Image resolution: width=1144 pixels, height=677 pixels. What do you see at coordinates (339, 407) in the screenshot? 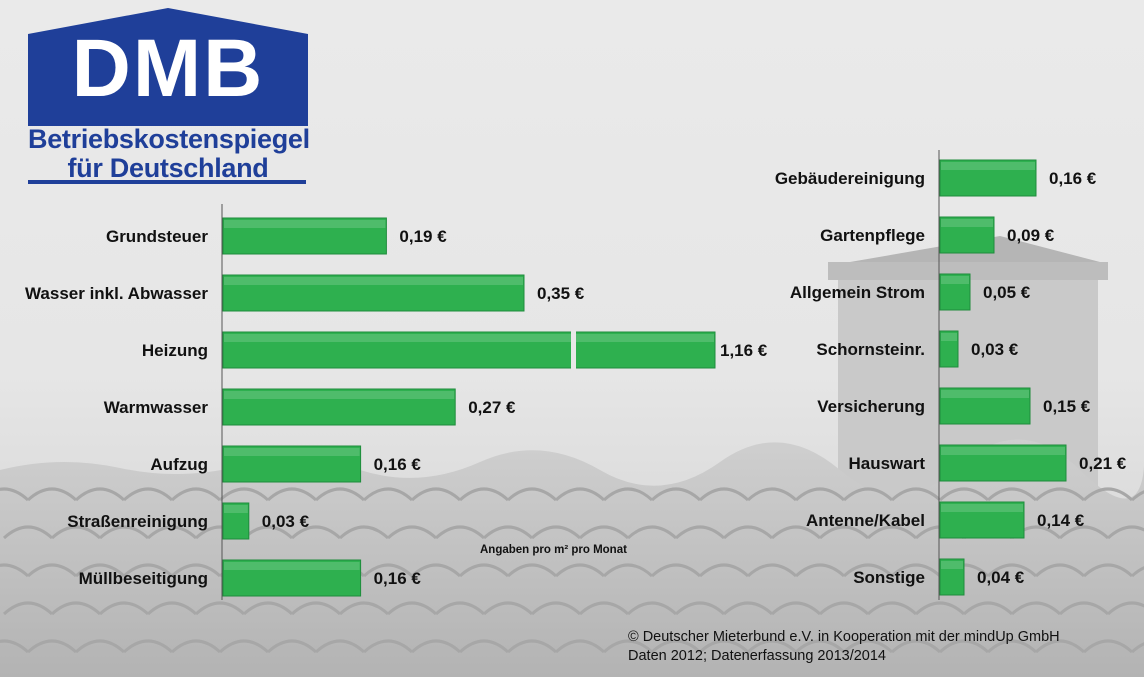
I see `bar-warmwasser` at bounding box center [339, 407].